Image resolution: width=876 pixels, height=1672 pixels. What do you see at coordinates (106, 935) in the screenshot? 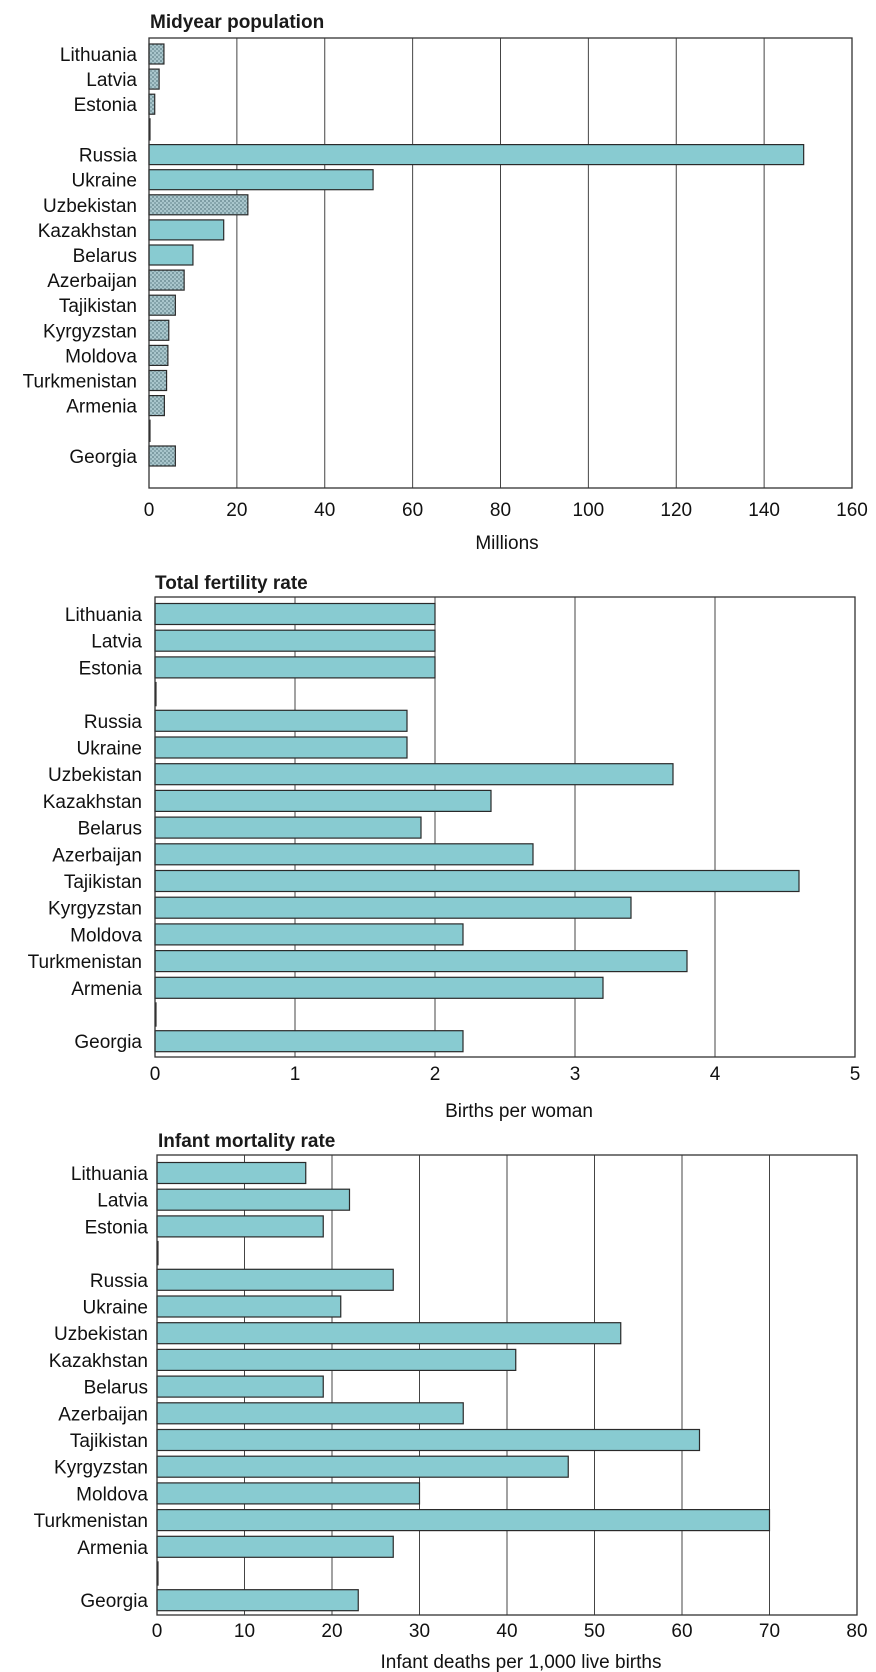
I see `fertility-category-label: Moldova` at bounding box center [106, 935].